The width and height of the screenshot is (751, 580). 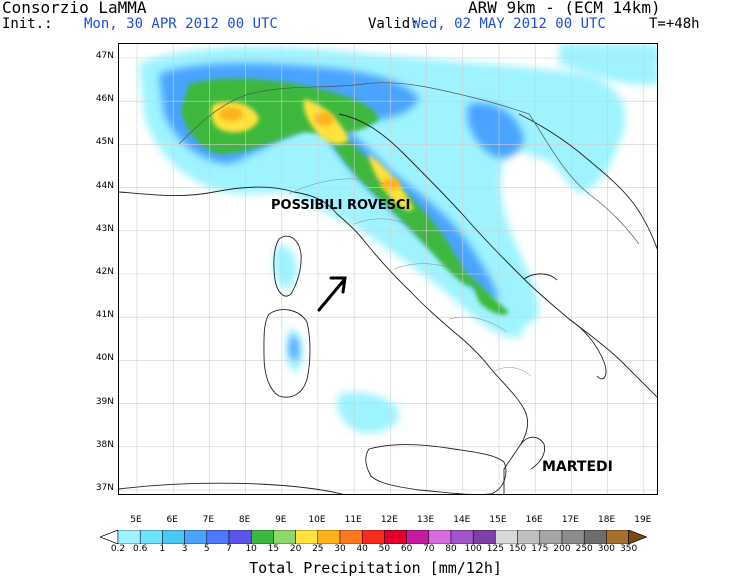 I want to click on longitude-label: 9E, so click(x=281, y=520).